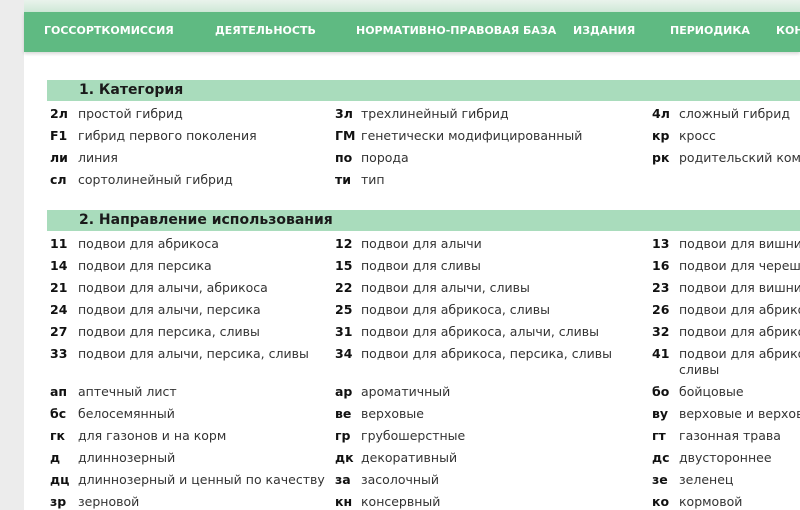 The width and height of the screenshot is (800, 510). Describe the element at coordinates (155, 179) in the screenshot. I see `description: сортолинейный гибрид` at that location.